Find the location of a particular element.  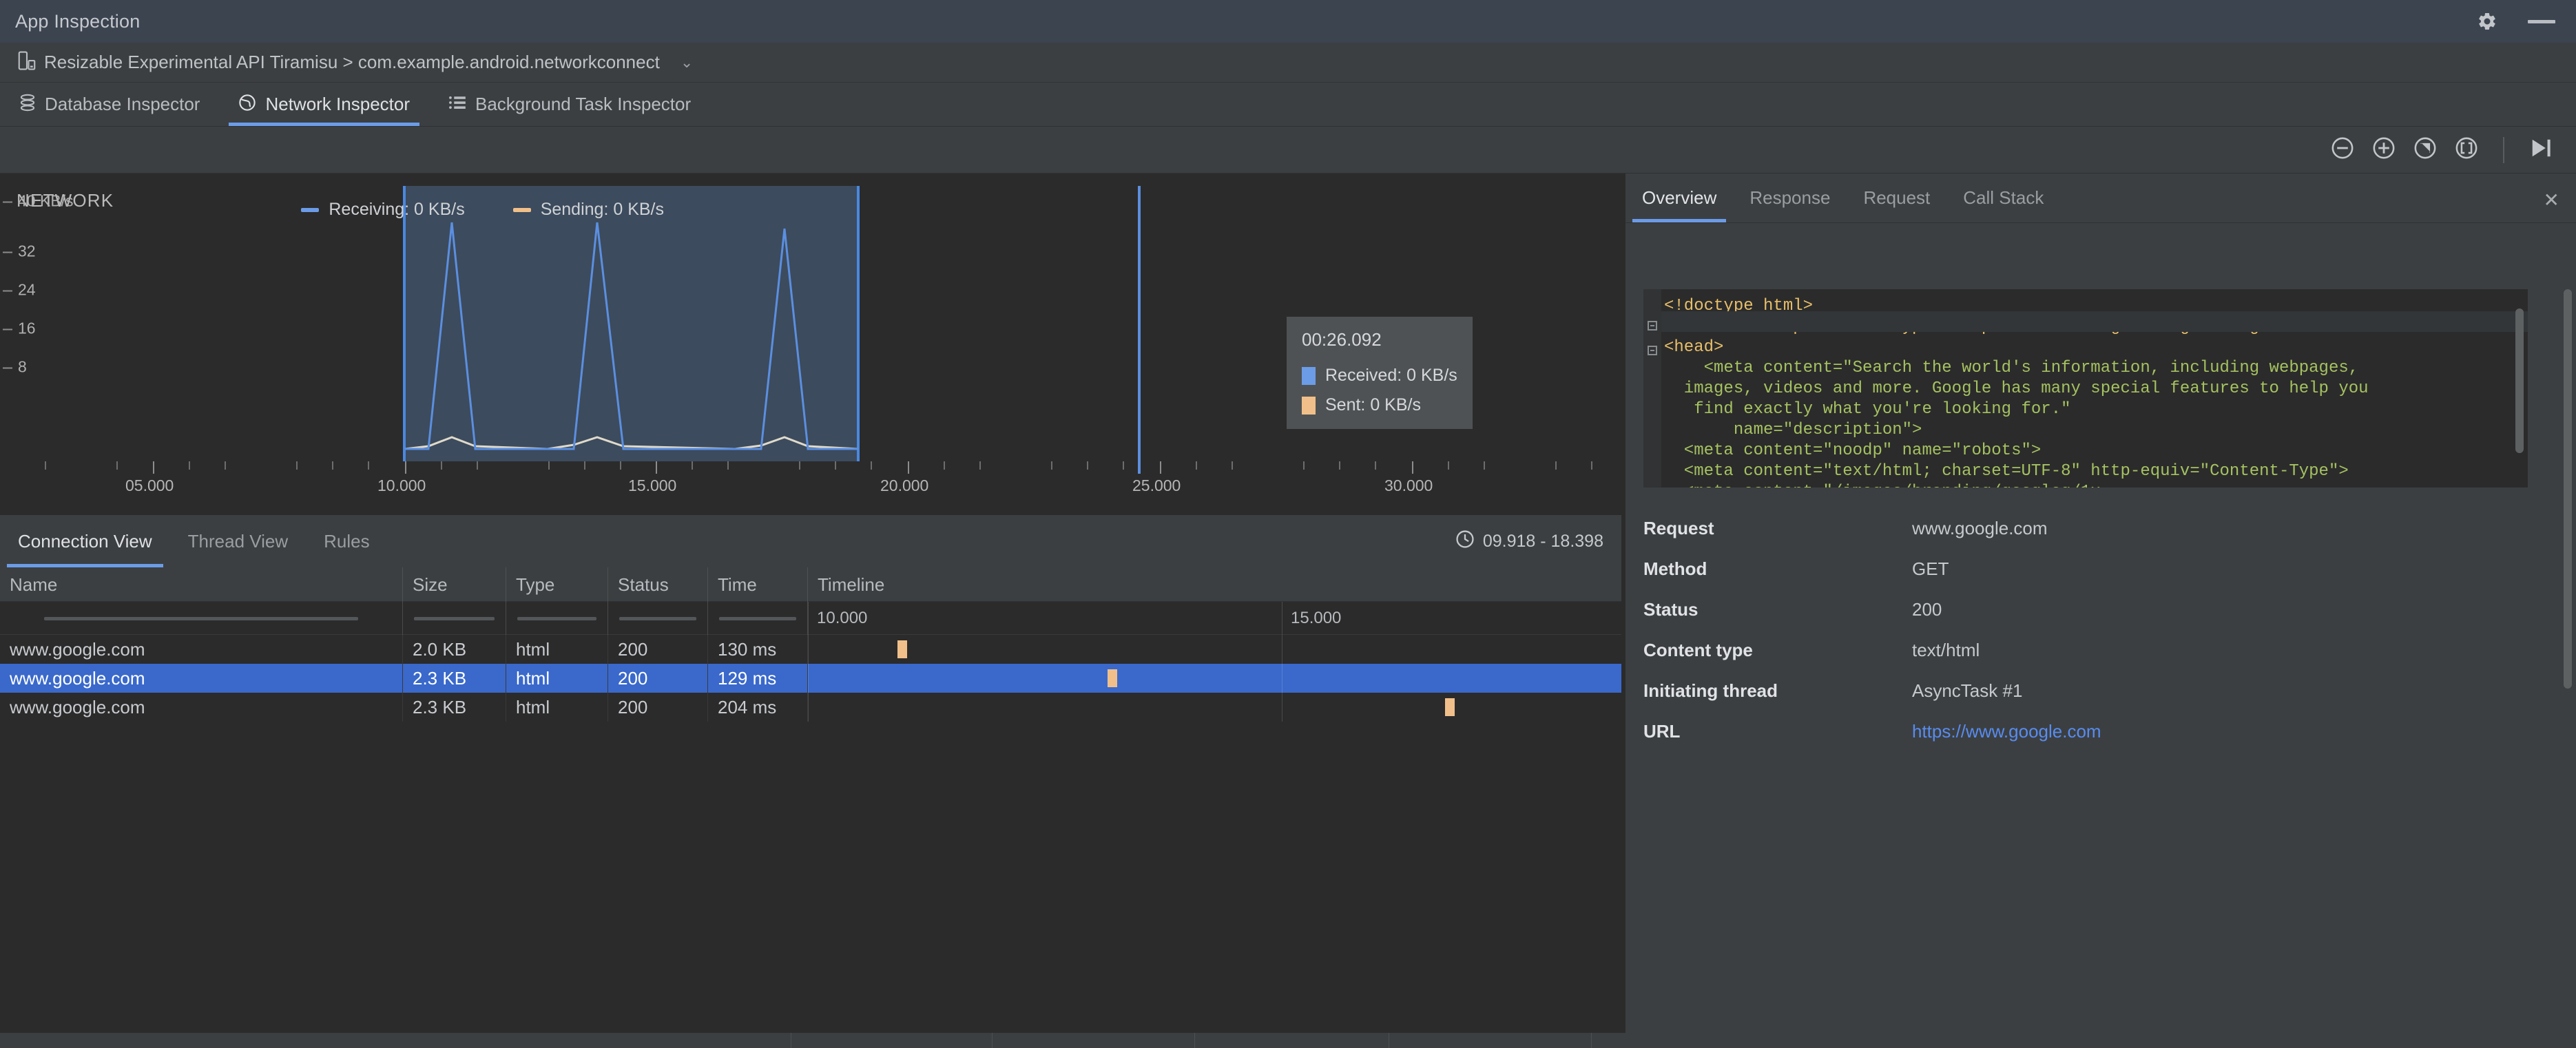

column-header-size: Size is located at coordinates (454, 585).